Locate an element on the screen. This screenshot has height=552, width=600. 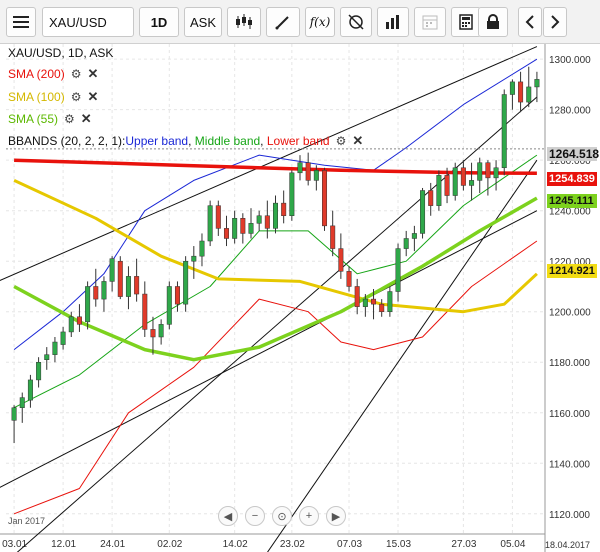
x-tick-label: 12.01 is located at coordinates (63, 544).